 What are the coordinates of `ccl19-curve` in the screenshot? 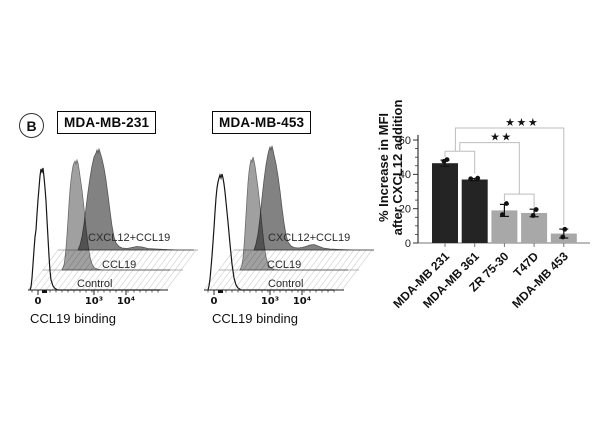 It's located at (293, 213).